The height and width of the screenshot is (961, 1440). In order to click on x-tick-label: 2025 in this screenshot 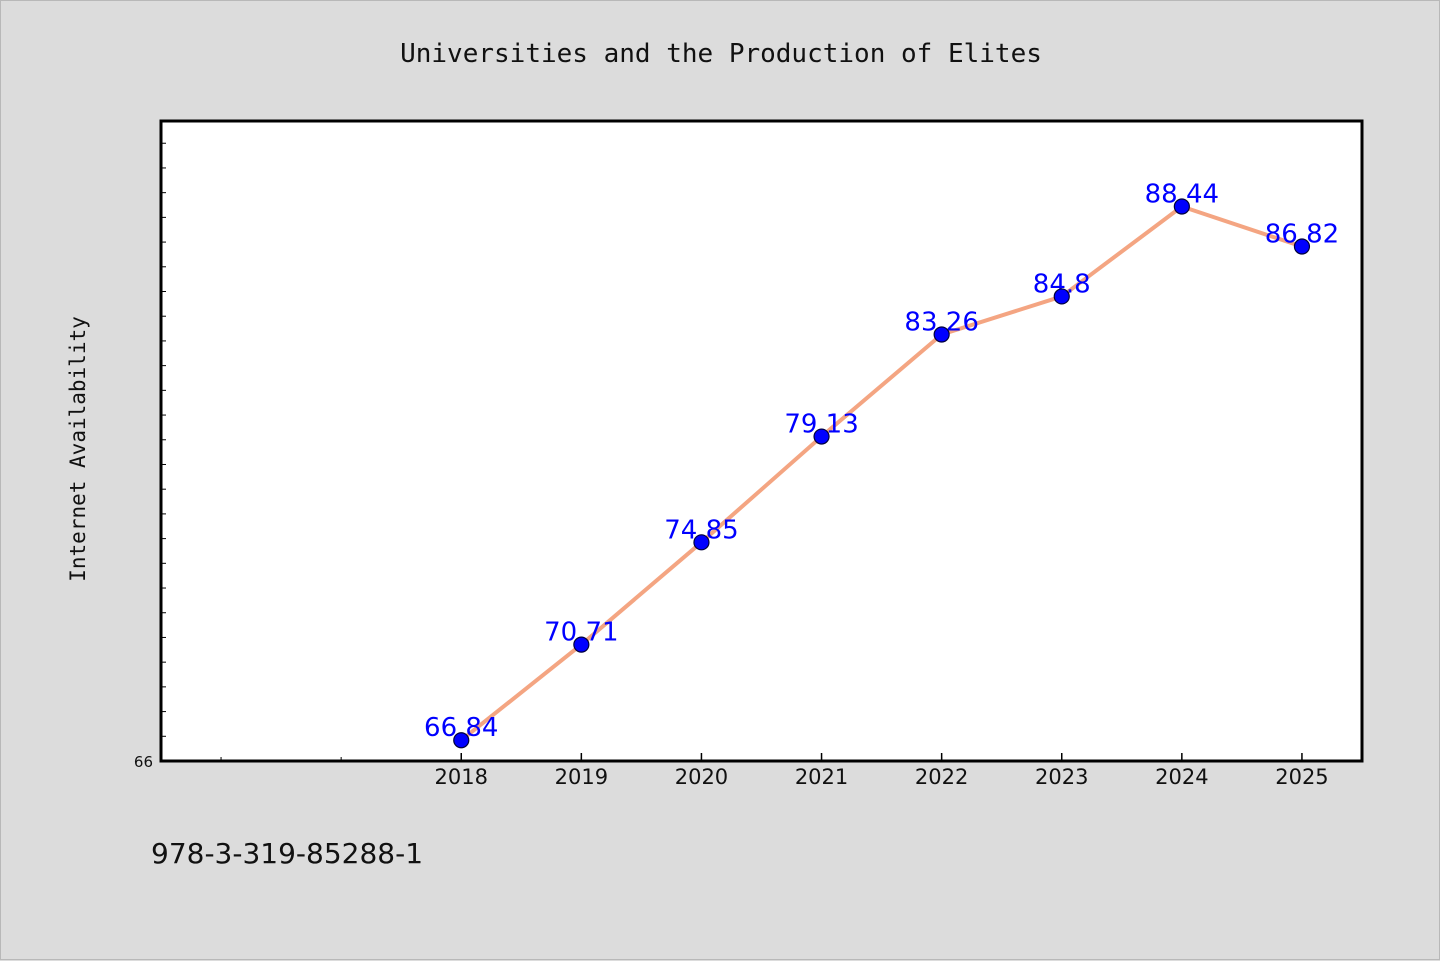, I will do `click(1301, 777)`.